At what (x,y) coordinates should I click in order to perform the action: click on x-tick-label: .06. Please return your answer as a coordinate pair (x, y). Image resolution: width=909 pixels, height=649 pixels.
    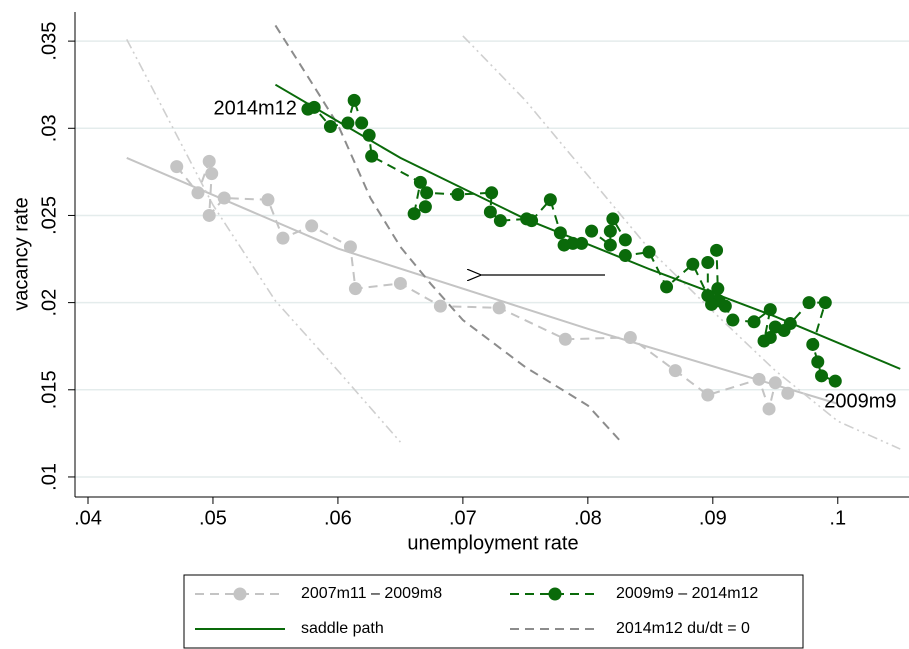
    Looking at the image, I should click on (338, 518).